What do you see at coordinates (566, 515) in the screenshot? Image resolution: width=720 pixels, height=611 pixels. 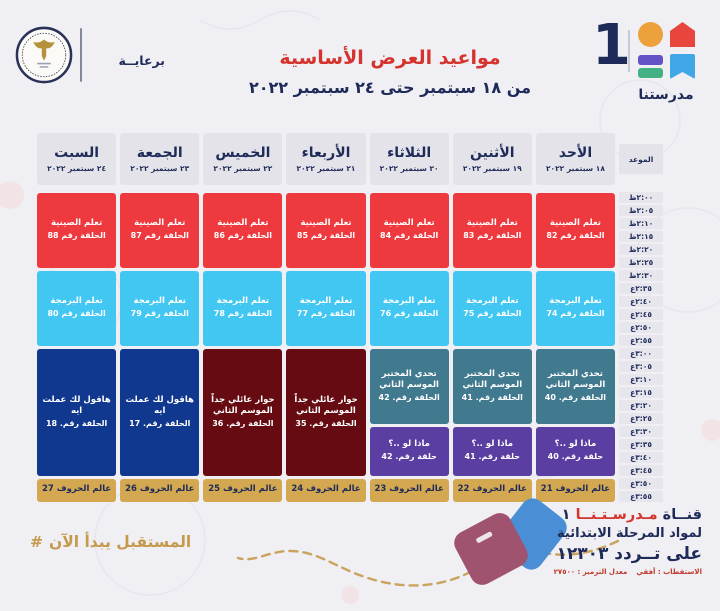 I see `channel-number: ١` at bounding box center [566, 515].